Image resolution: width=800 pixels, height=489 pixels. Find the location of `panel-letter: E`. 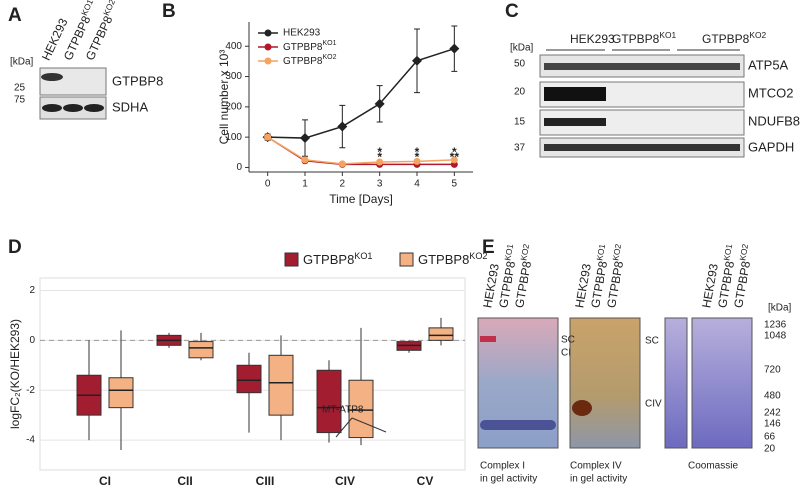

panel-letter: E is located at coordinates (488, 247).